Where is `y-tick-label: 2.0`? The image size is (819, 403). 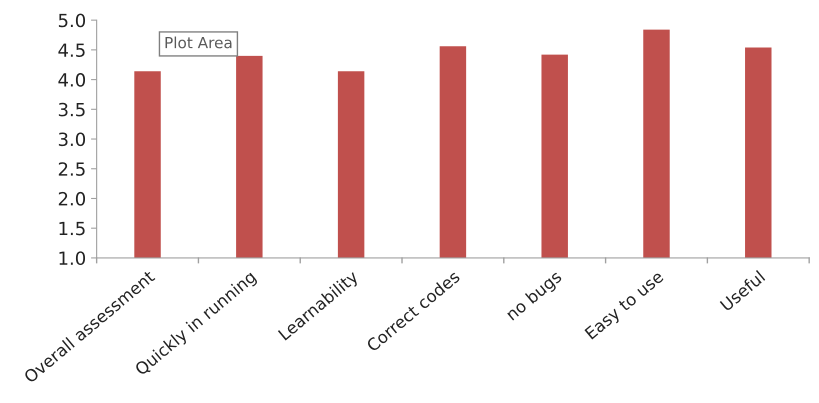 y-tick-label: 2.0 is located at coordinates (72, 199).